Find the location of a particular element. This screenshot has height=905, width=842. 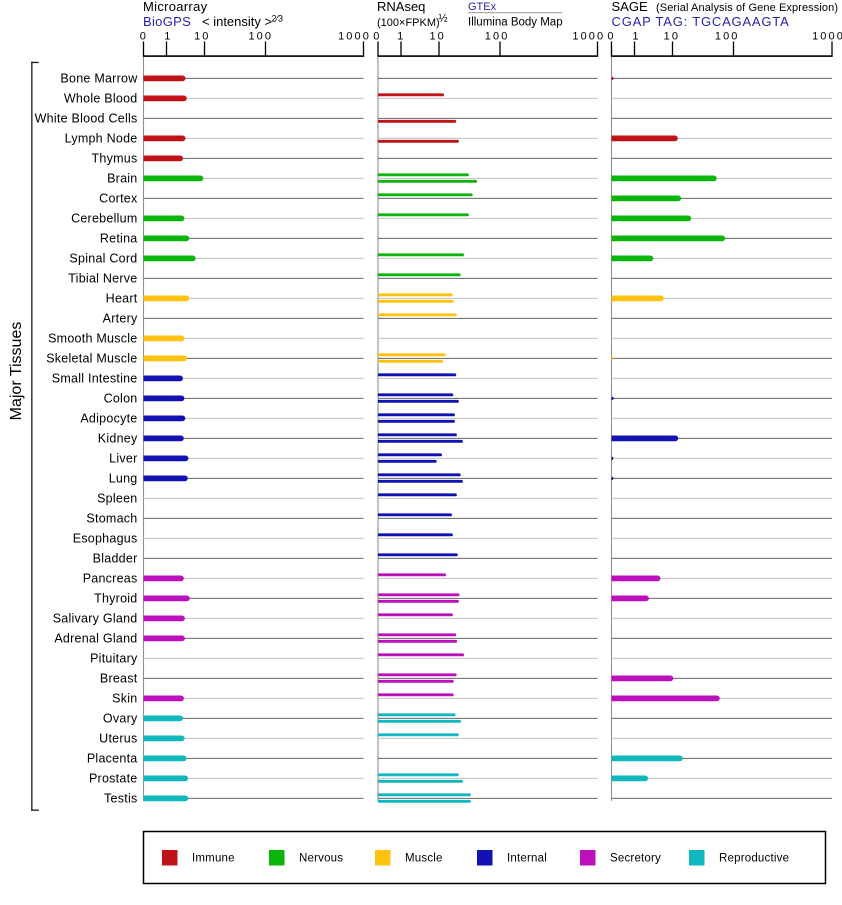

svg-text: Adrenal Gland is located at coordinates (95, 639).